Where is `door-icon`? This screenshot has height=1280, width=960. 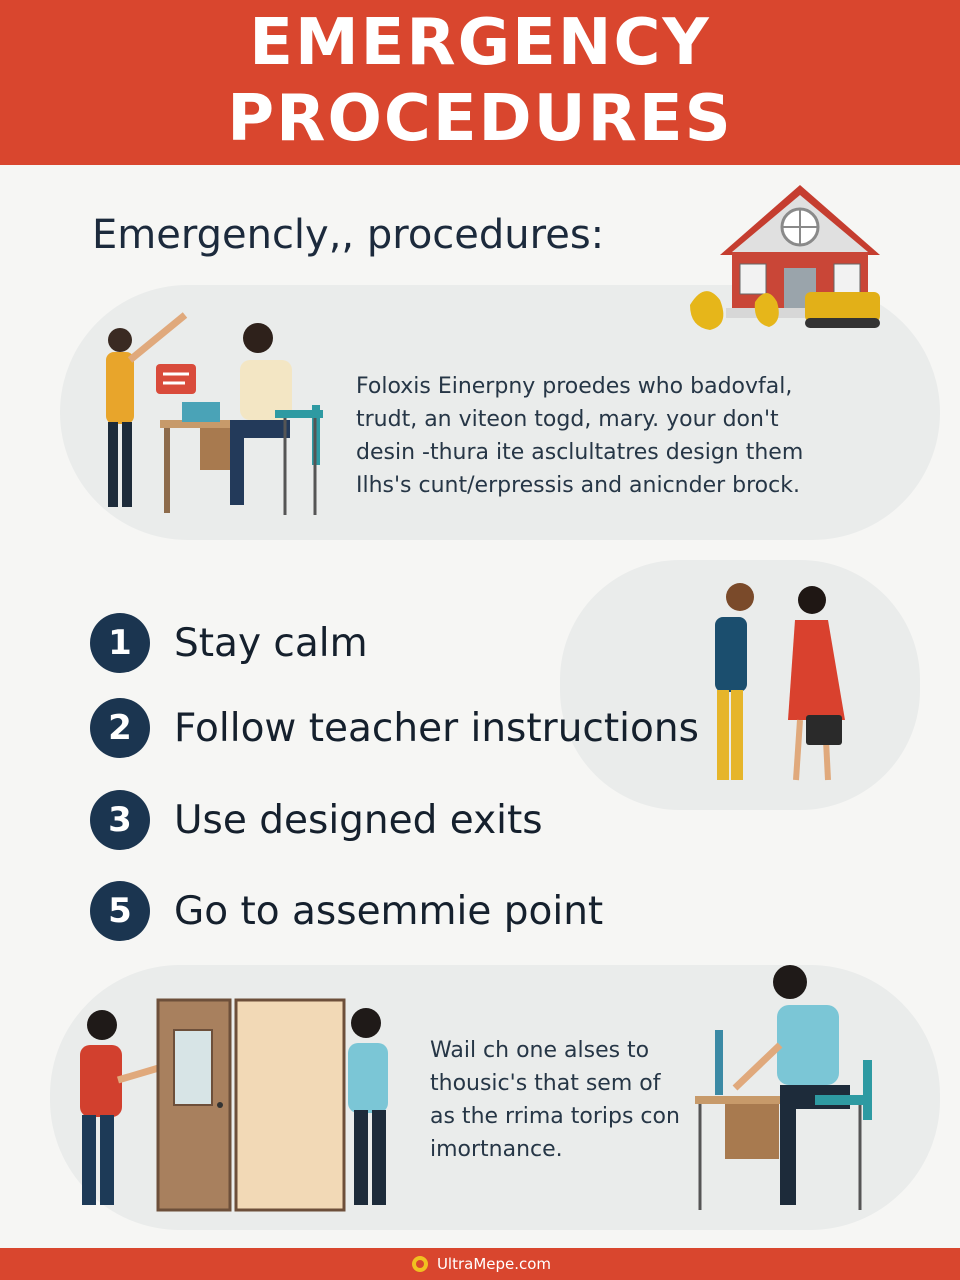
door-icon is located at coordinates (251, 1105).